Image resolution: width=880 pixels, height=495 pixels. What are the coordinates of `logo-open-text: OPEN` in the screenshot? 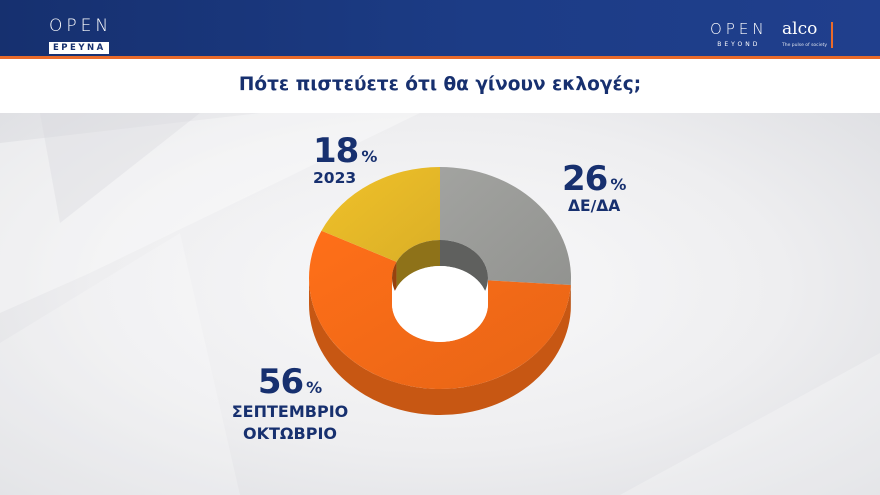 It's located at (81, 26).